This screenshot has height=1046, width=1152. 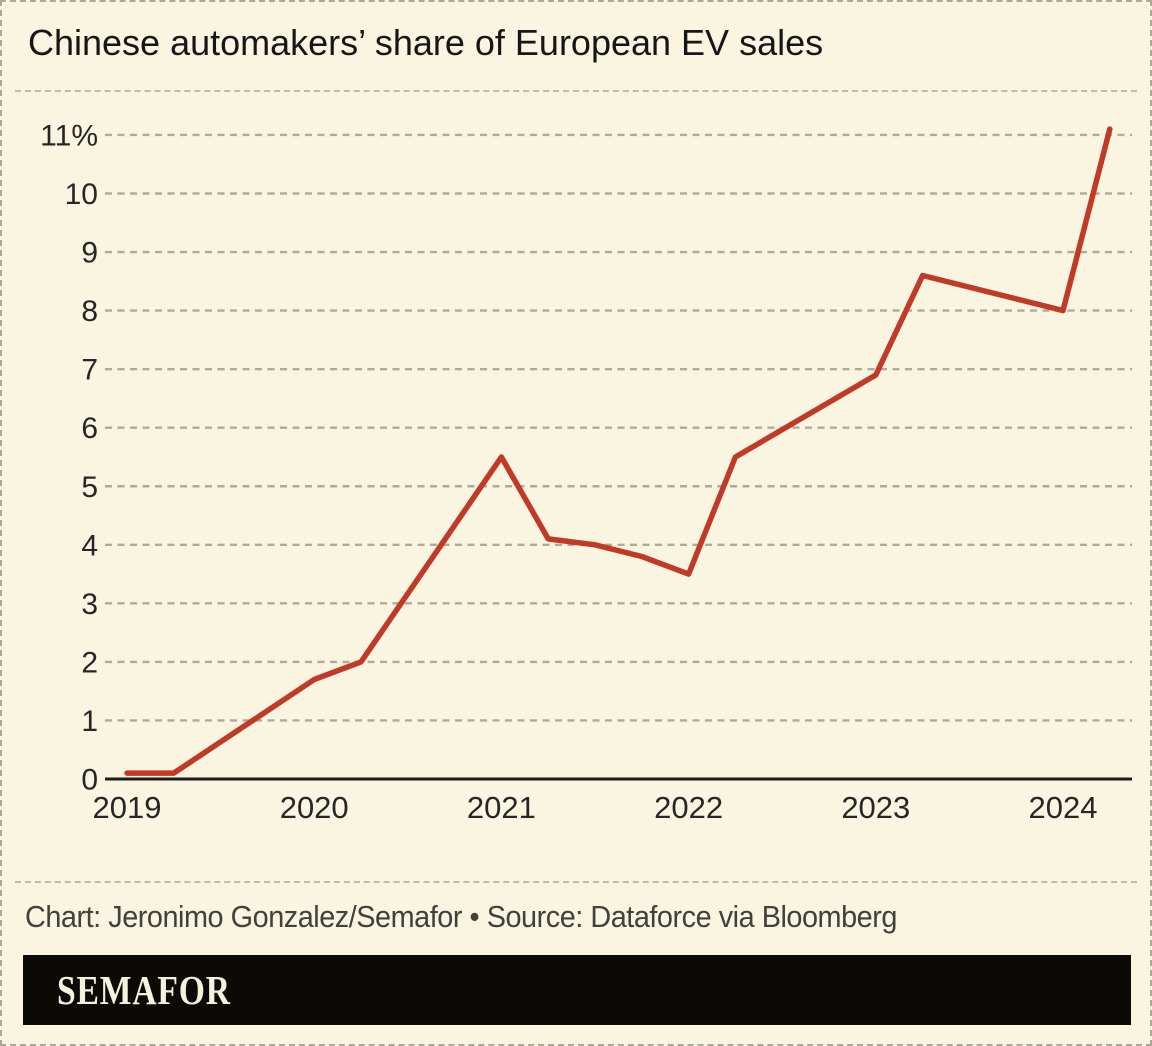 I want to click on y-tick-label: 6, so click(x=89, y=428).